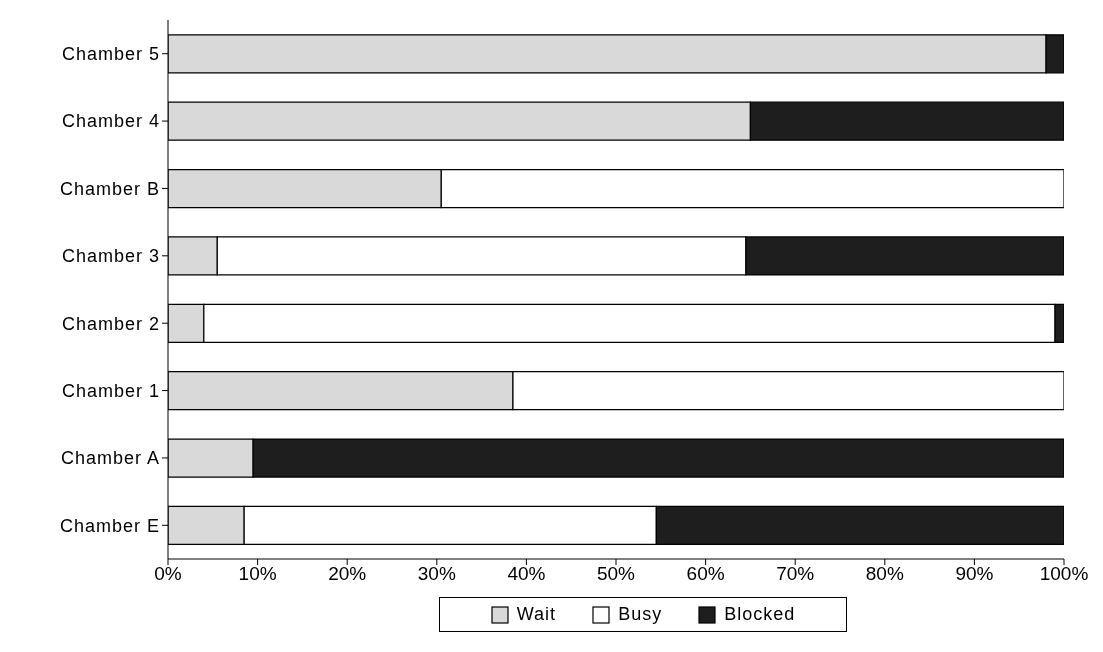  What do you see at coordinates (257, 574) in the screenshot?
I see `x-tick-label: 10%` at bounding box center [257, 574].